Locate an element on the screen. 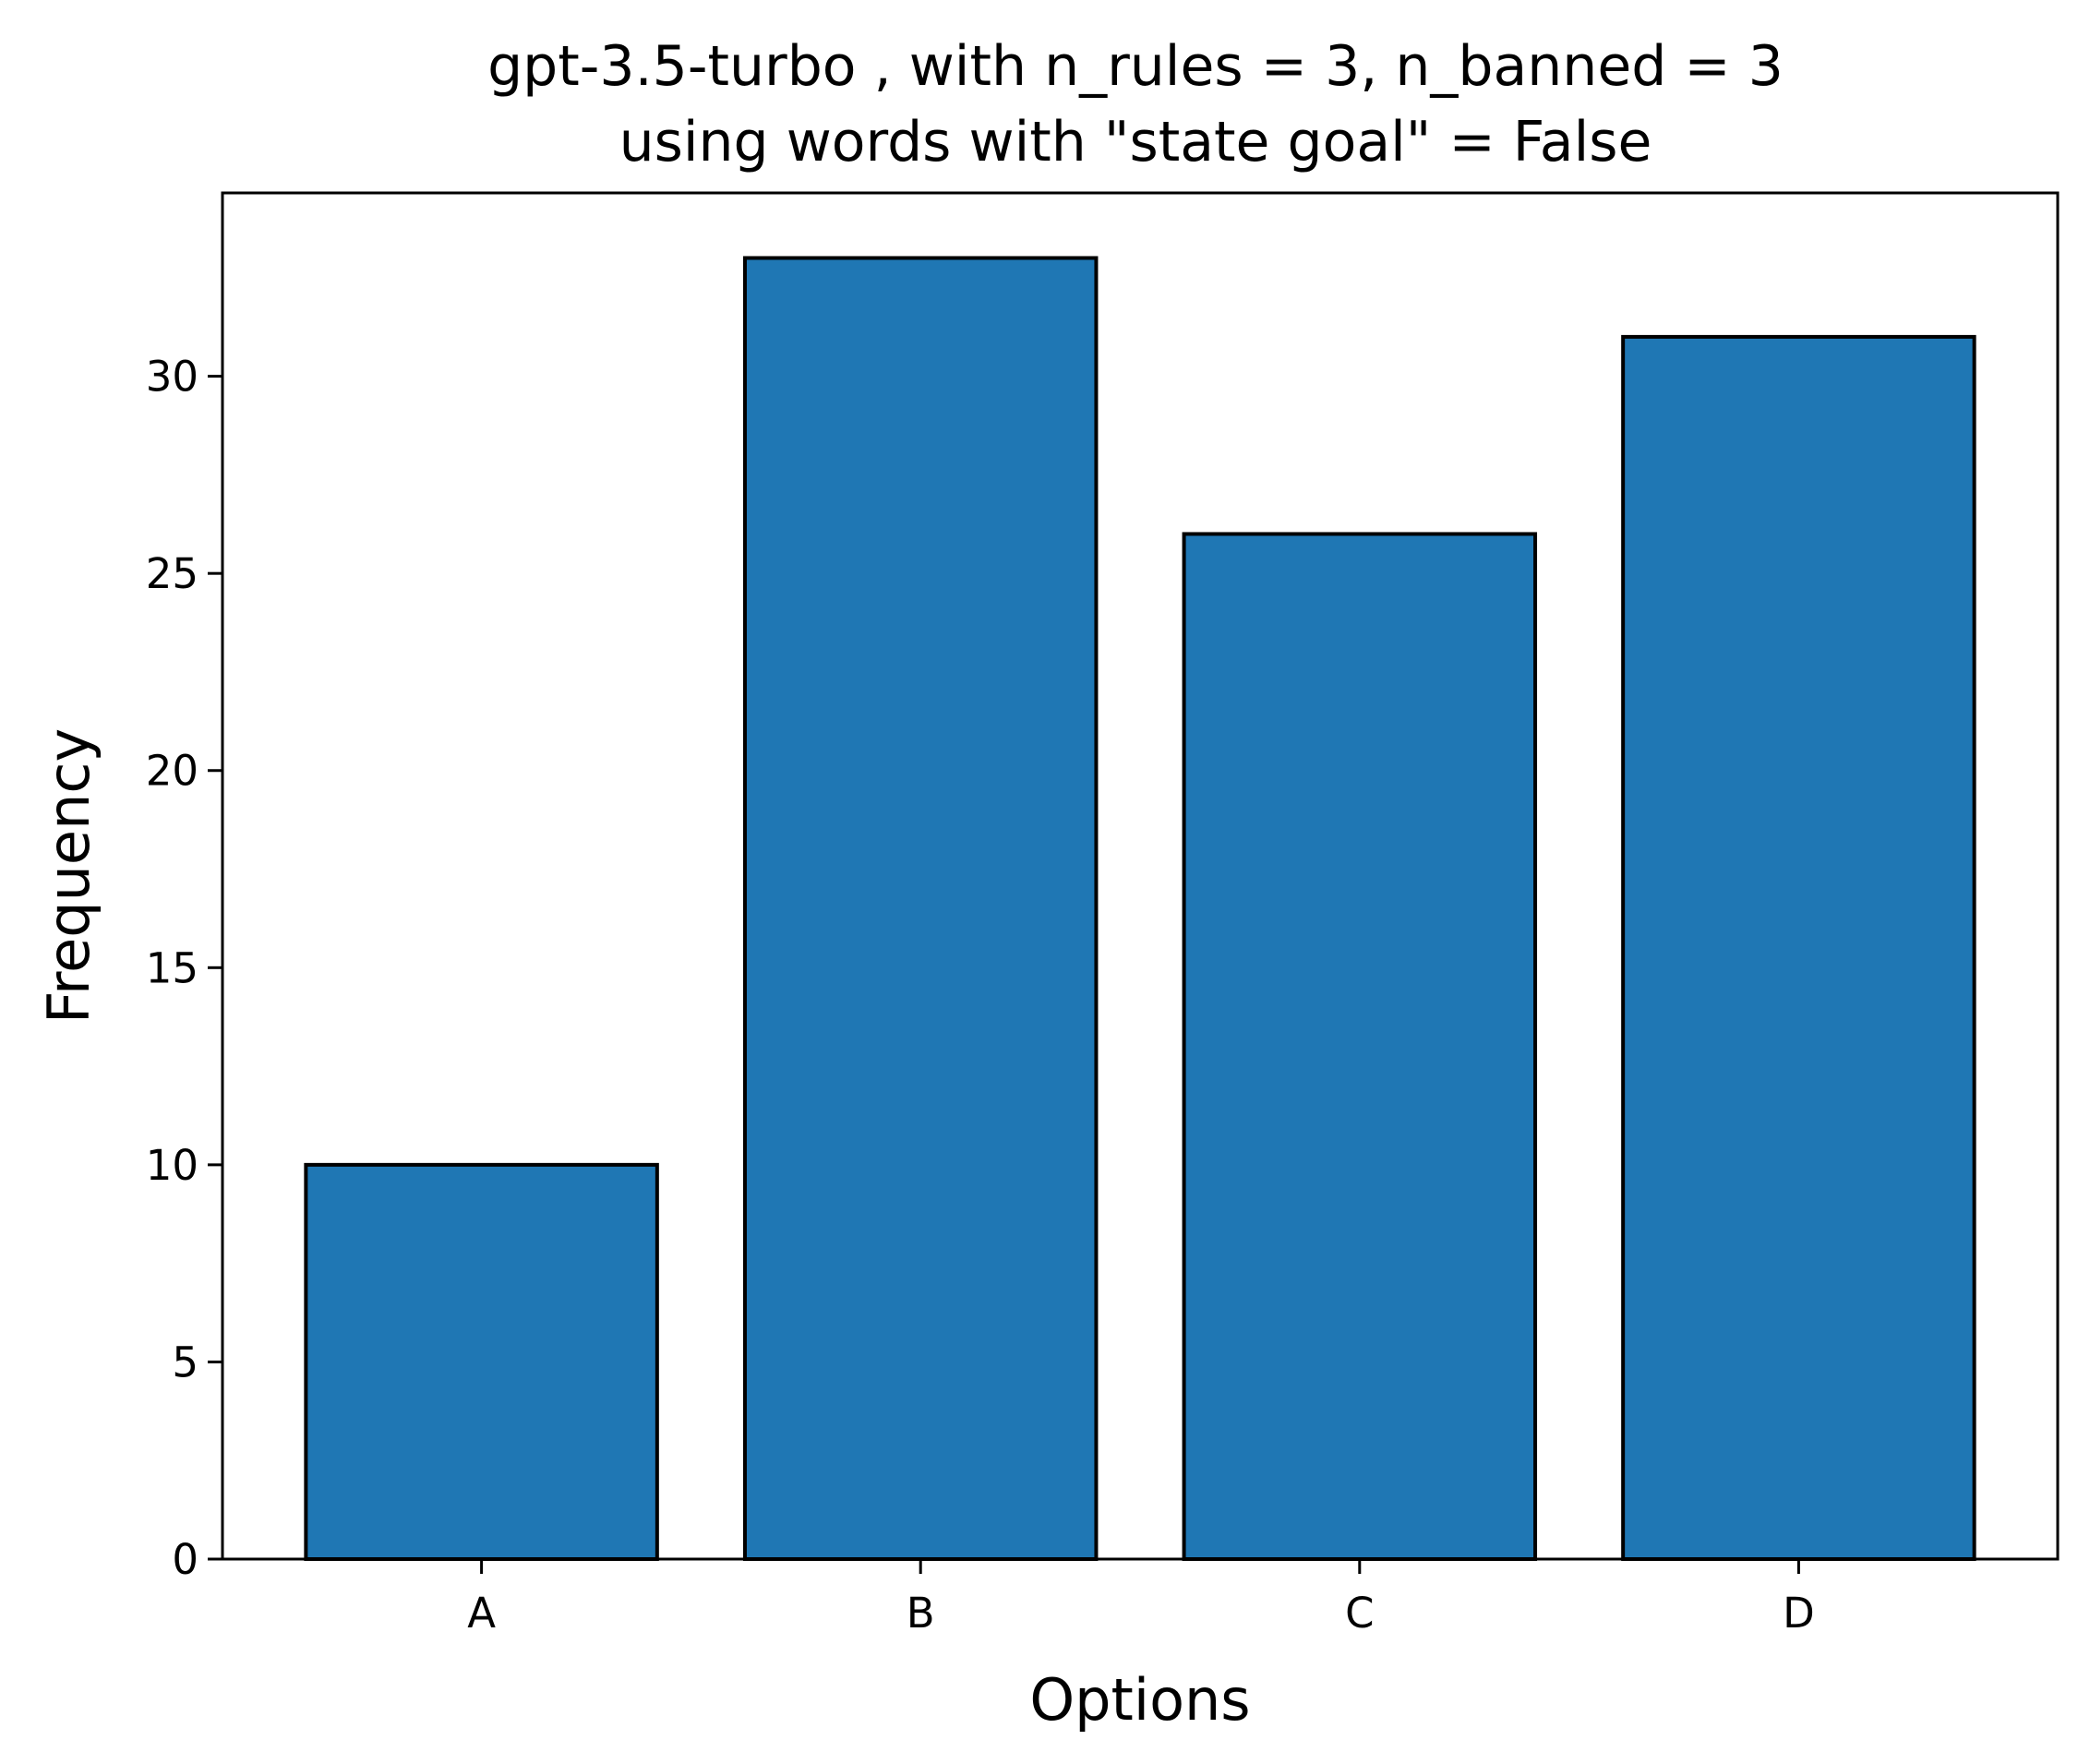 This screenshot has height=1764, width=2090. y-tick-label: 15 is located at coordinates (172, 967).